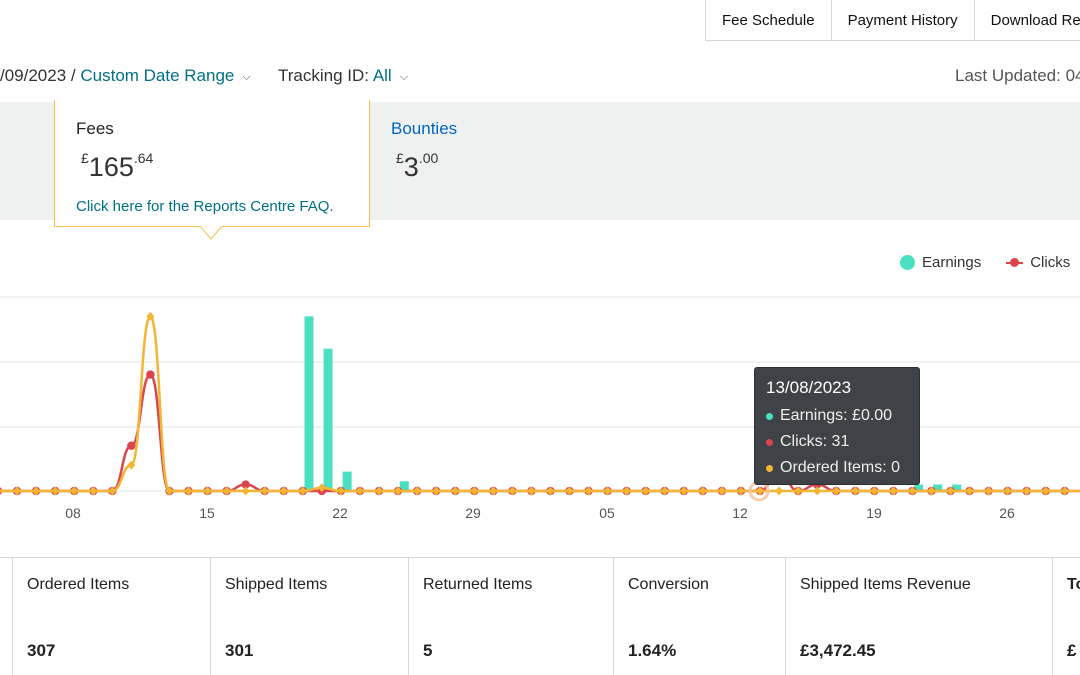 The width and height of the screenshot is (1080, 675). Describe the element at coordinates (769, 468) in the screenshot. I see `ordered-items-dot-icon` at that location.